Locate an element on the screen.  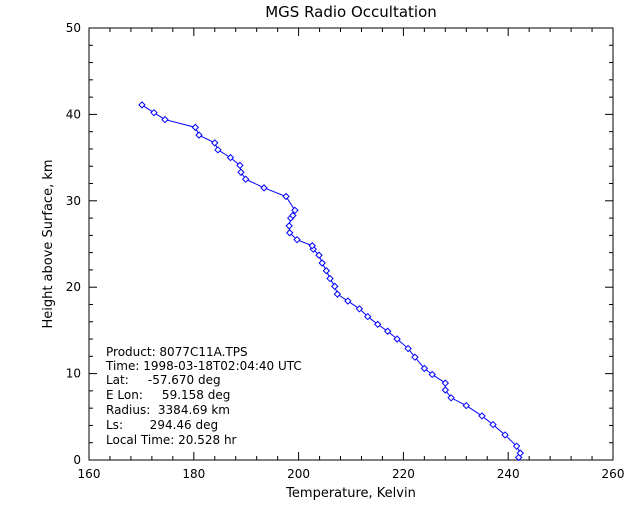
x-tick-label: 220 is located at coordinates (403, 474).